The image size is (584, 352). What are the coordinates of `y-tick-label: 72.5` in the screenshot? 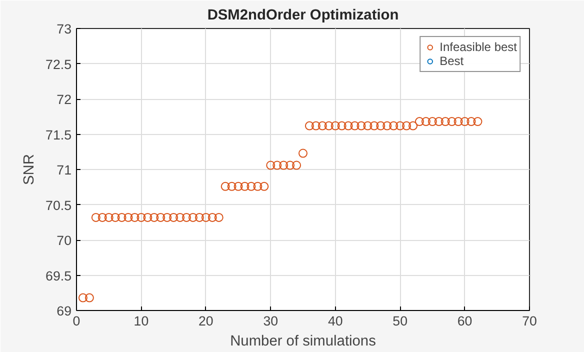 It's located at (59, 64).